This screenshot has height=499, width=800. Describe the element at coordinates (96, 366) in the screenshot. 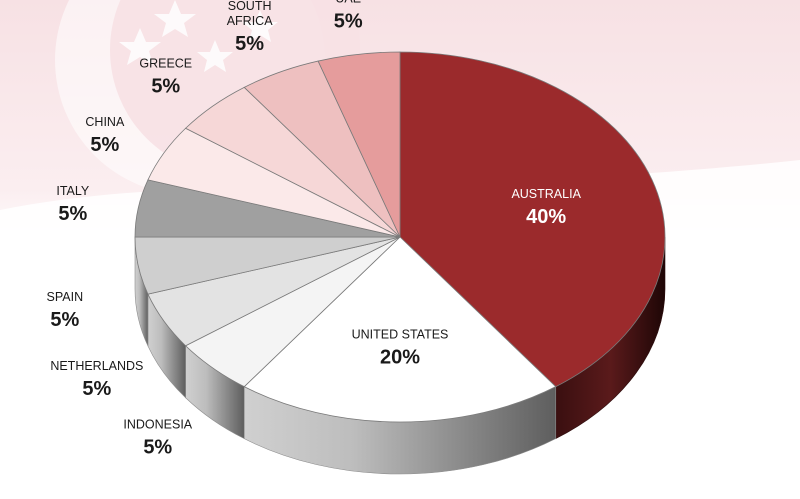

I see `slice-category-label: NETHERLANDS` at that location.